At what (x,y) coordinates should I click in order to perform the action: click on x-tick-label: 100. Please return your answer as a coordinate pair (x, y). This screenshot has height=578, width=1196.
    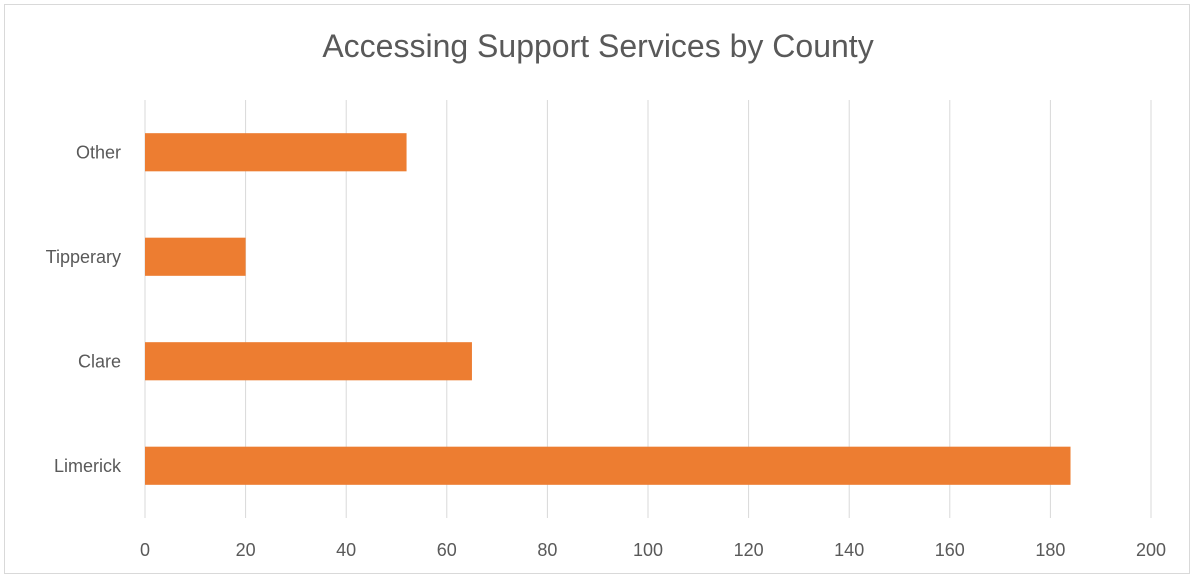
    Looking at the image, I should click on (648, 550).